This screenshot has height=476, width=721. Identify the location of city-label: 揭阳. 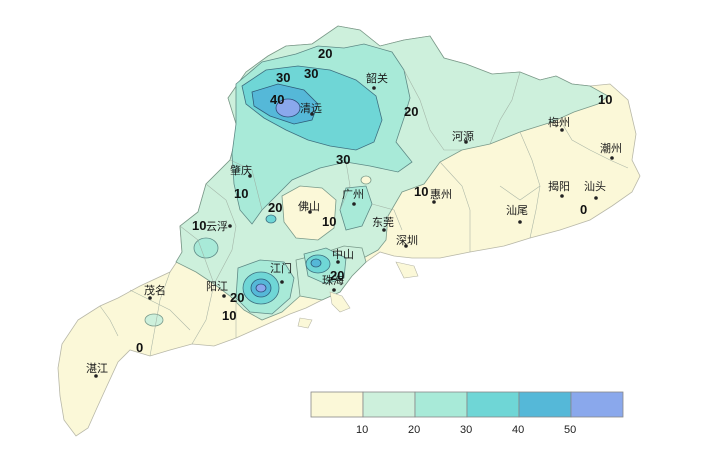
(559, 186).